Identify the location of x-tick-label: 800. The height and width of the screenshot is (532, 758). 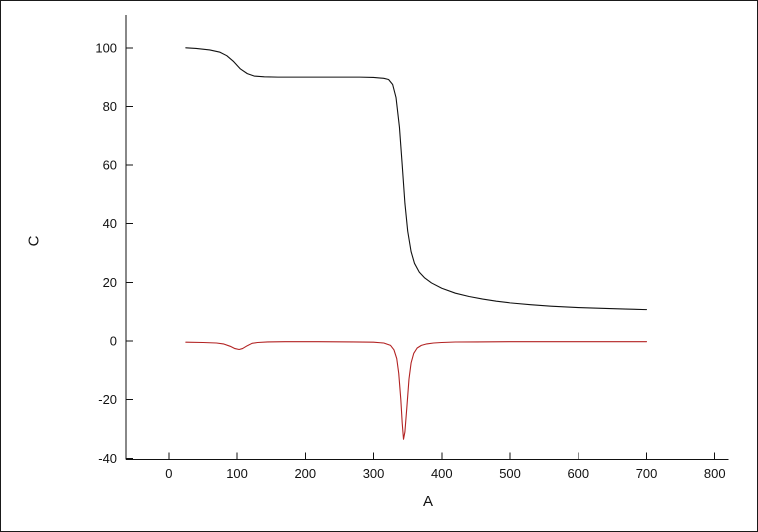
(715, 473).